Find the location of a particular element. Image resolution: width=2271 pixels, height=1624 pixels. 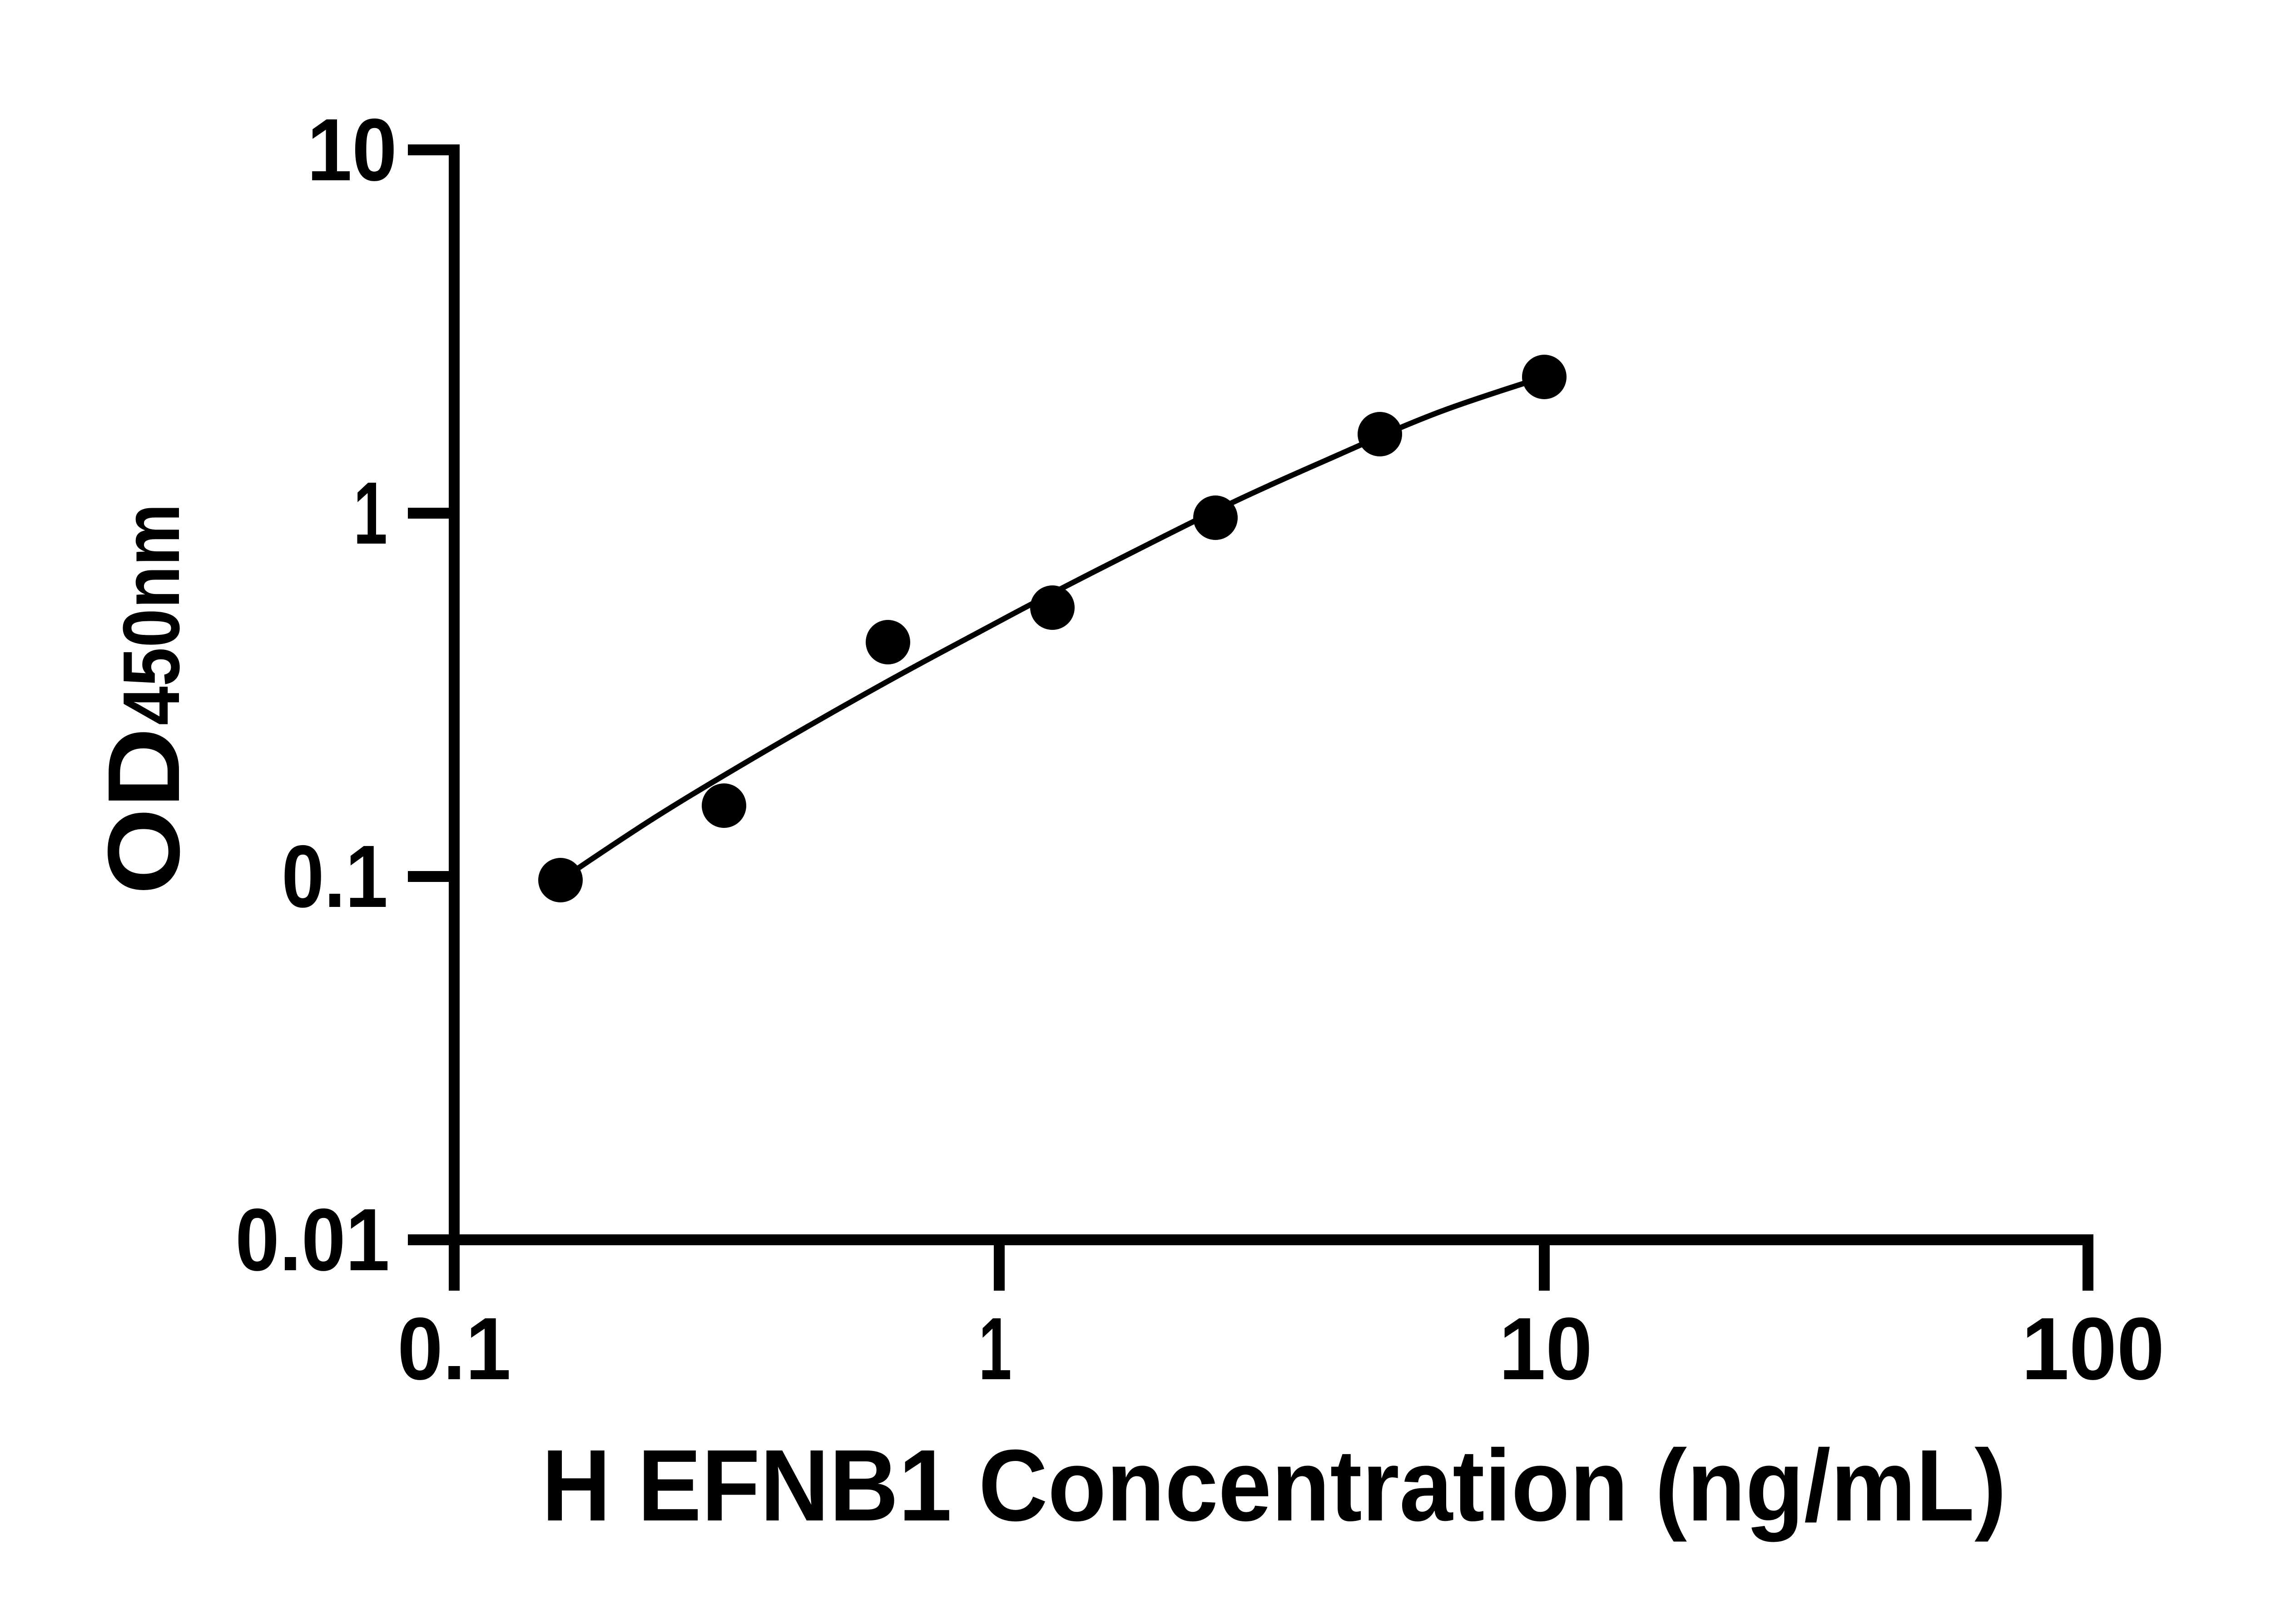

svg-text: H EFNB1 Concentration (ng/mL) is located at coordinates (1274, 1485).